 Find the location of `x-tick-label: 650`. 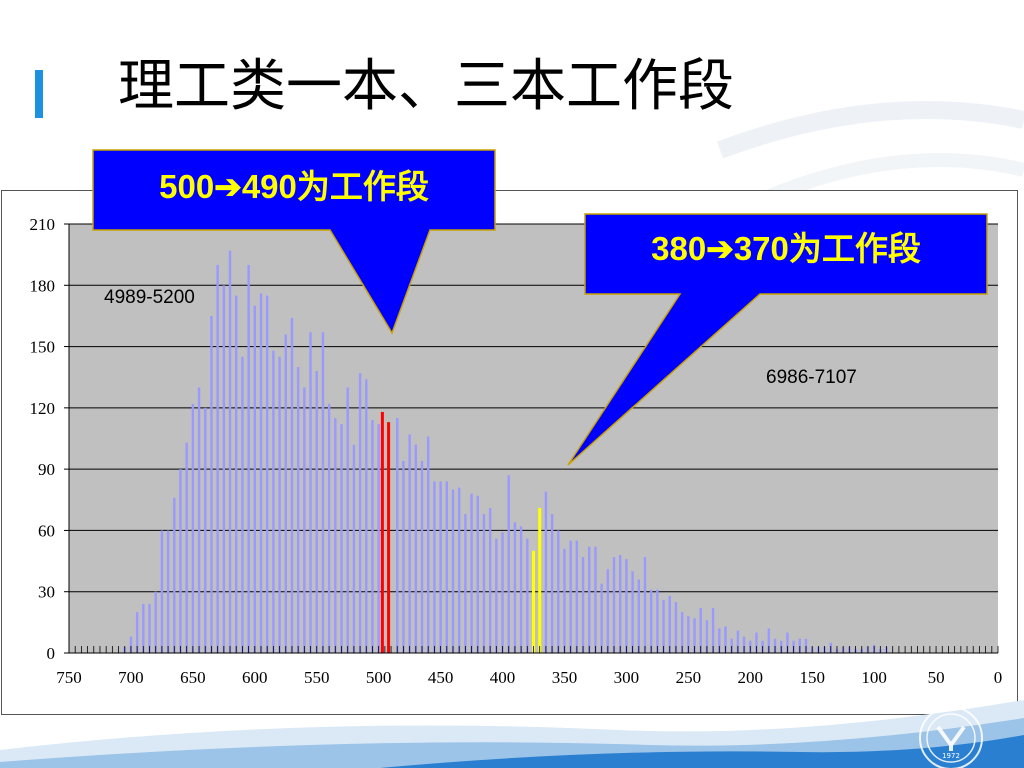

x-tick-label: 650 is located at coordinates (193, 677).